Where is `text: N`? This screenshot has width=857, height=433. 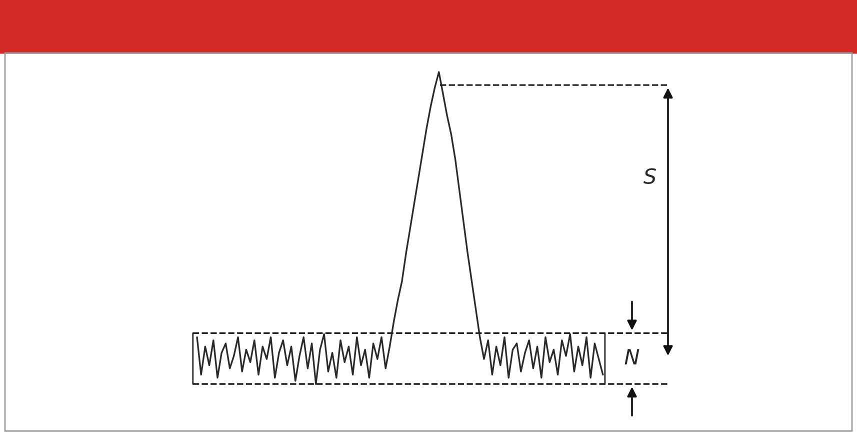
text: N is located at coordinates (632, 356).